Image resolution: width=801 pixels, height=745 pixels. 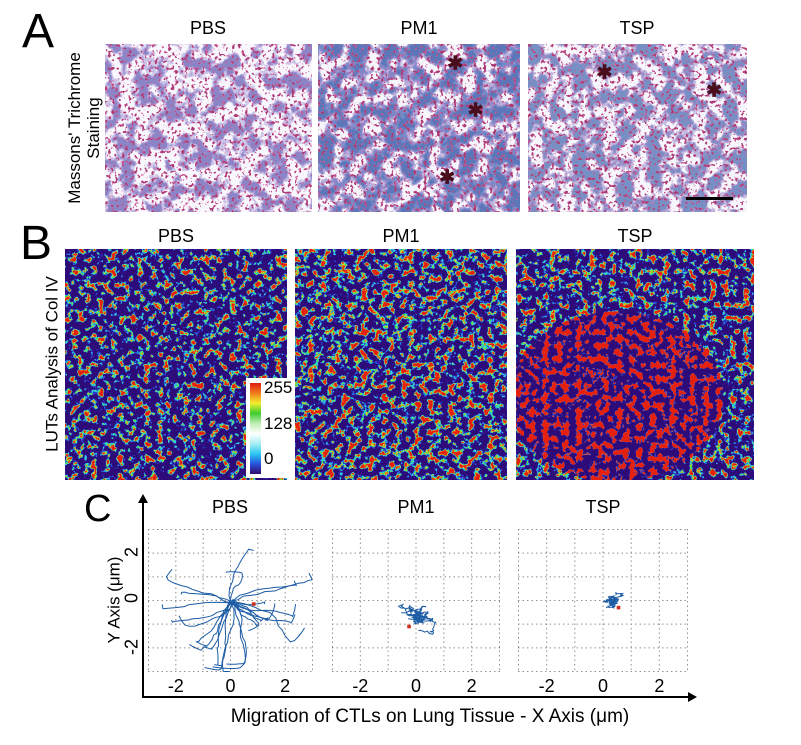 I want to click on panel-a-title-pbs: PBS, so click(x=208, y=28).